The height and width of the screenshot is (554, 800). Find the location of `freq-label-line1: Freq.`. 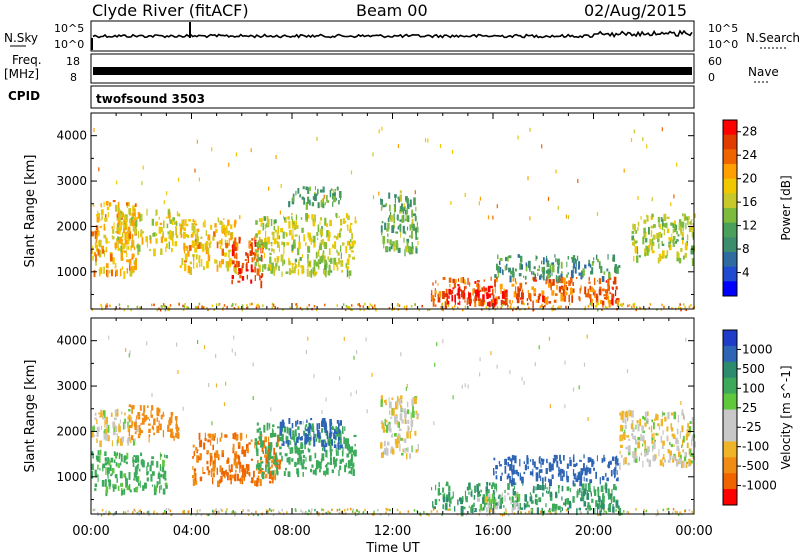

freq-label-line1: Freq. is located at coordinates (27, 60).